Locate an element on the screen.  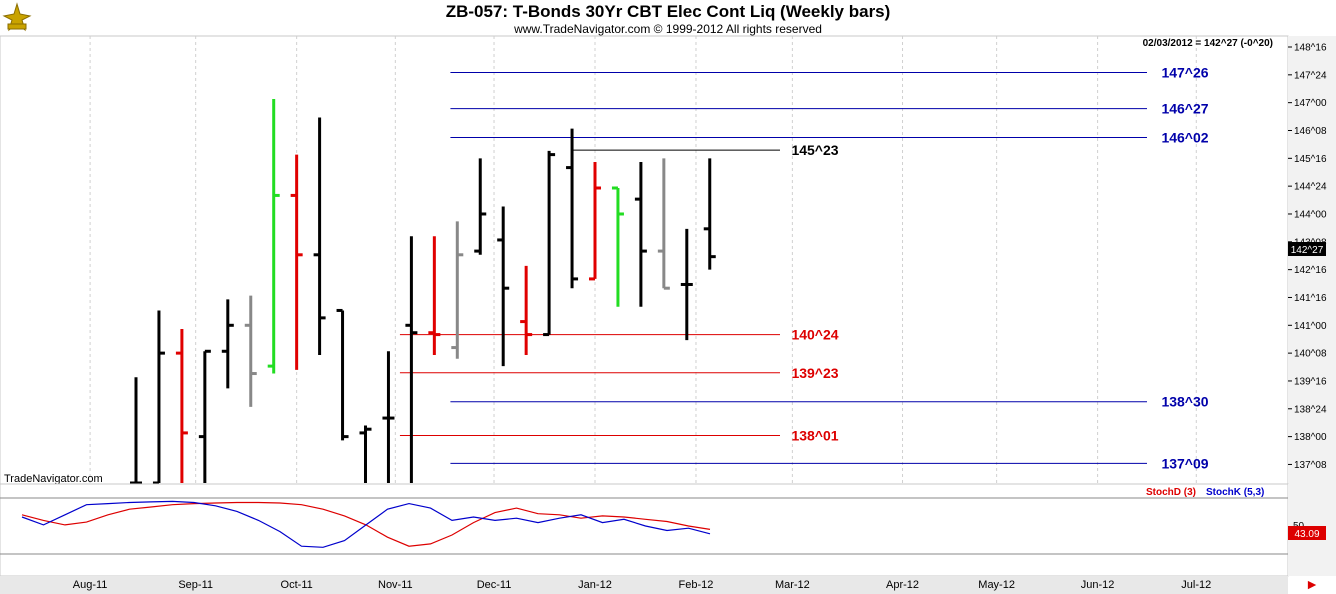
x-tick-label: Mar-12 is located at coordinates (792, 585).